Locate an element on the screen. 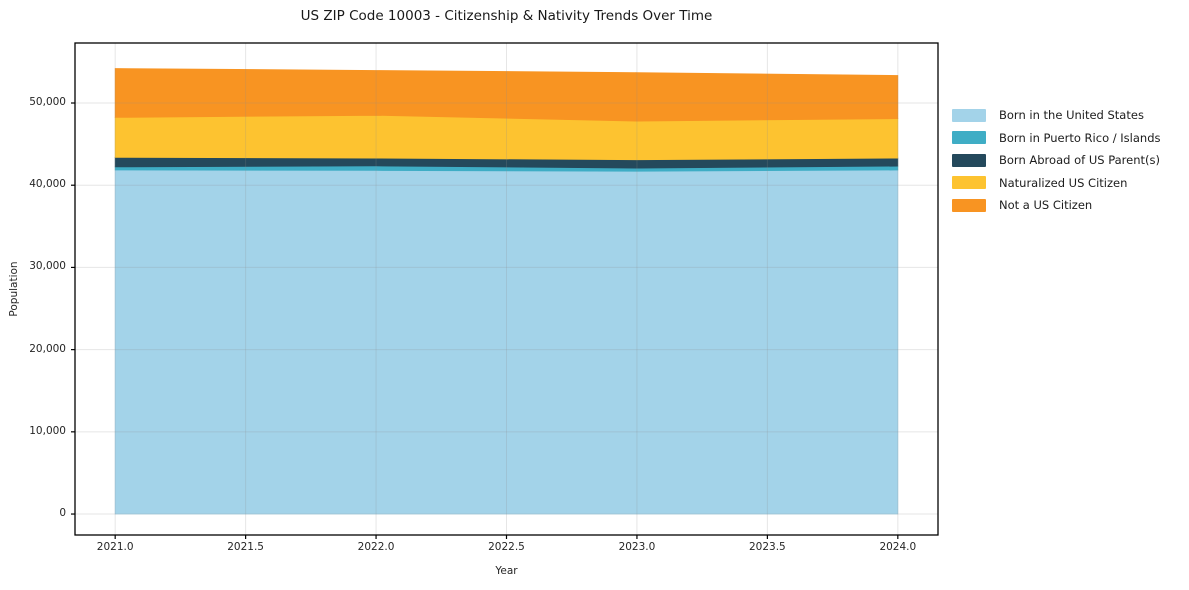 Image resolution: width=1189 pixels, height=590 pixels. y-tick-label: 0 is located at coordinates (62, 513).